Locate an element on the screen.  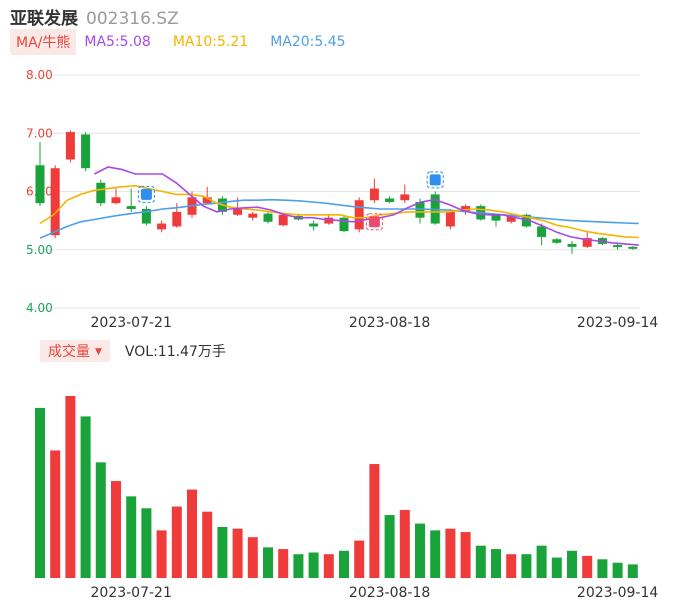
y-tick-label: 7.00 is located at coordinates (39, 133).